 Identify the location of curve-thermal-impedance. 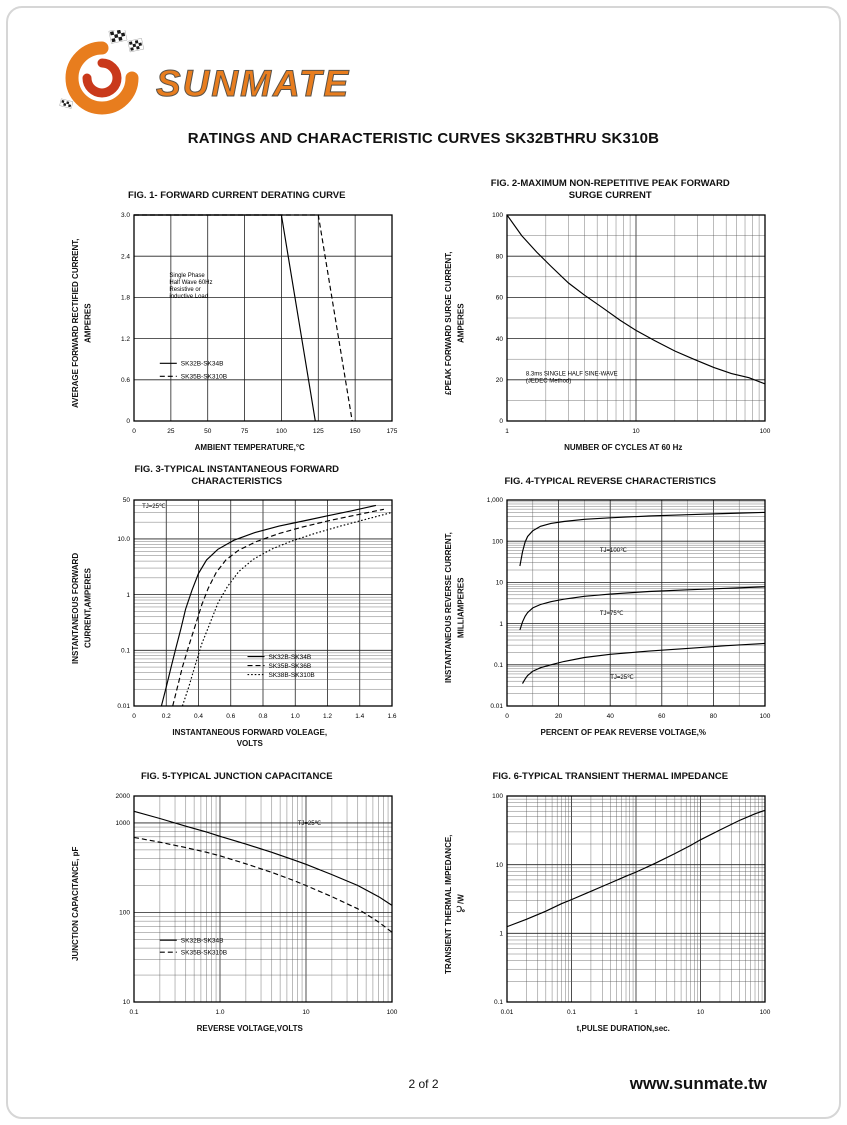
(636, 868).